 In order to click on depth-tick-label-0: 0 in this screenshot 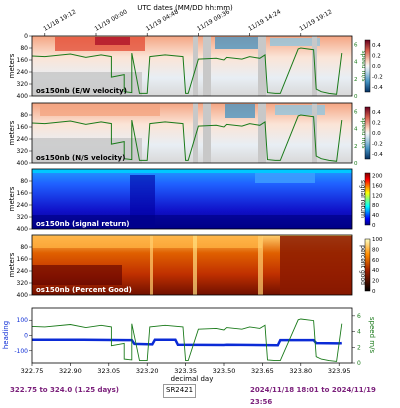, I will do `click(26, 36)`.